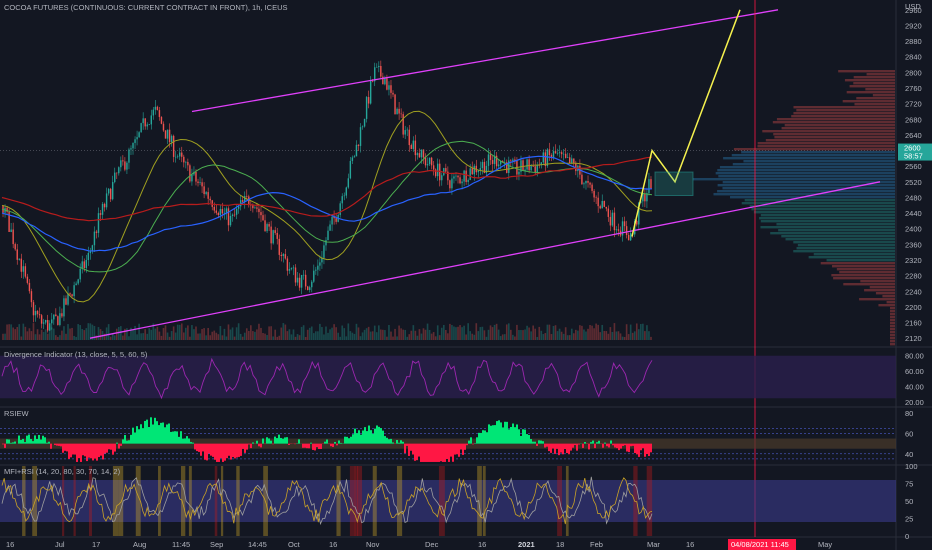 The height and width of the screenshot is (550, 932). Describe the element at coordinates (913, 10) in the screenshot. I see `price-tick-label: 2960` at that location.